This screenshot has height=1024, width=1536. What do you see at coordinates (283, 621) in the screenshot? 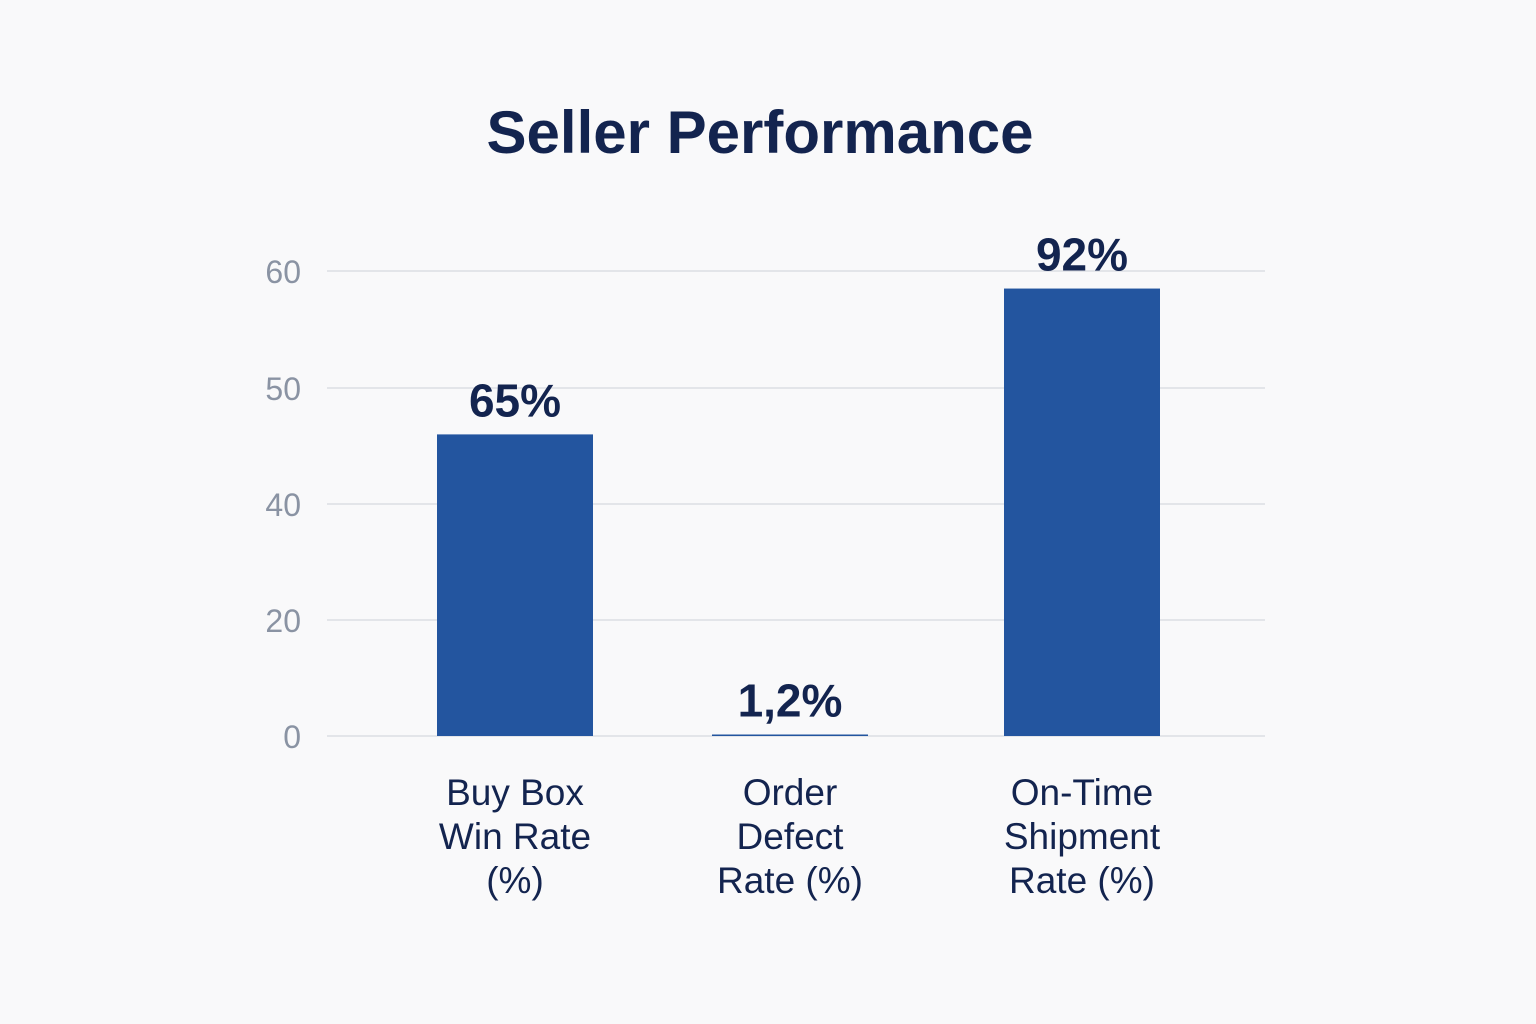
I see `y-tick-label: 20` at bounding box center [283, 621].